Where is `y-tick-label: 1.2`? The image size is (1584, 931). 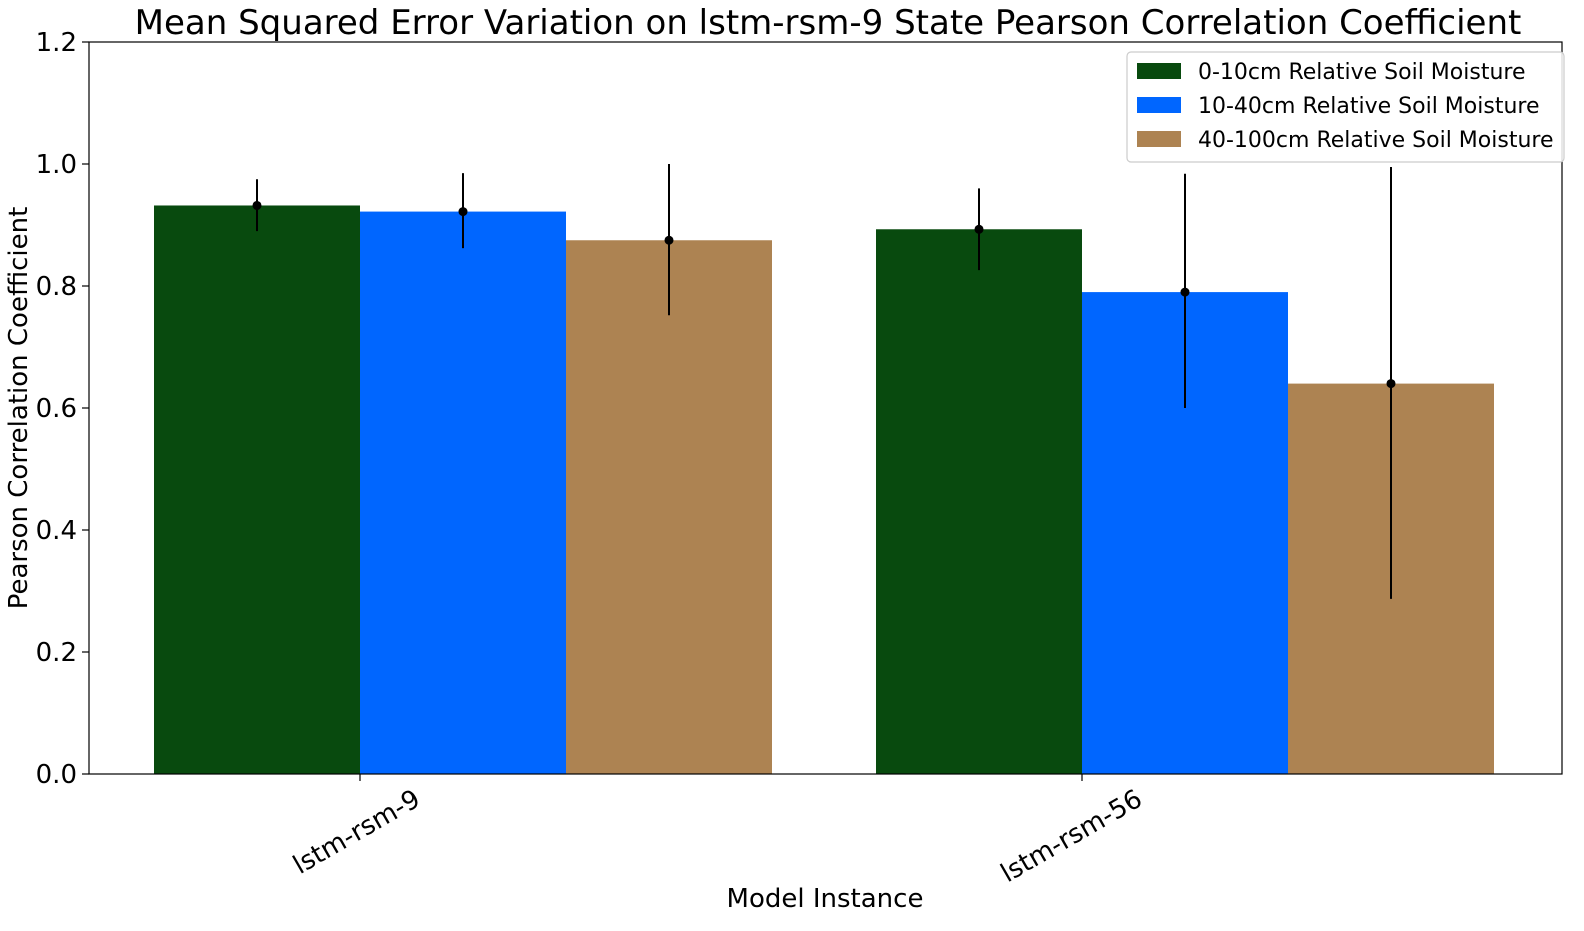 y-tick-label: 1.2 is located at coordinates (56, 43).